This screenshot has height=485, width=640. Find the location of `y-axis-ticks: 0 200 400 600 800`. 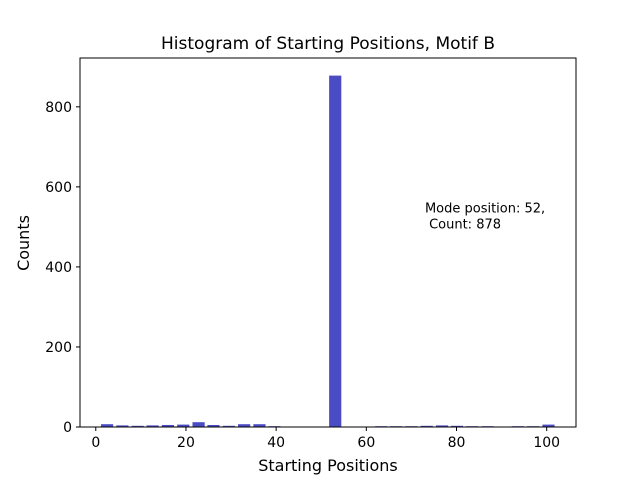

y-axis-ticks: 0 200 400 600 800 is located at coordinates (62, 268).